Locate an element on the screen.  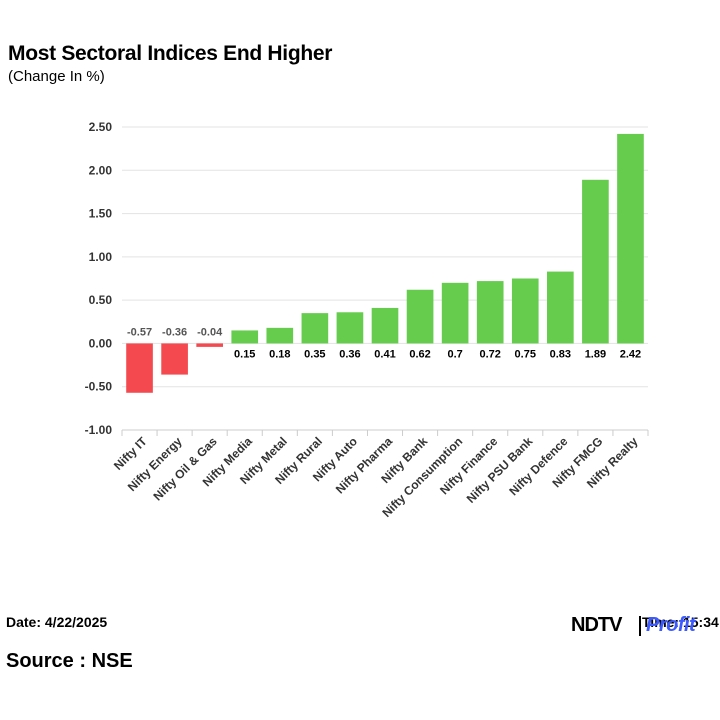
data-label: 0.36 is located at coordinates (349, 354).